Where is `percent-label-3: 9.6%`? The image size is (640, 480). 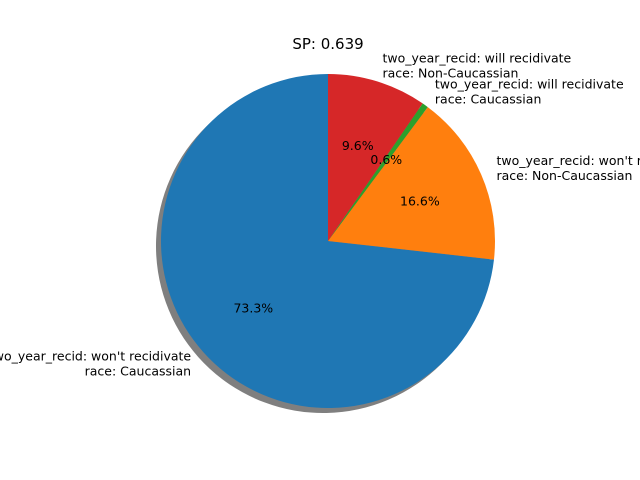
percent-label-3: 9.6% is located at coordinates (358, 145).